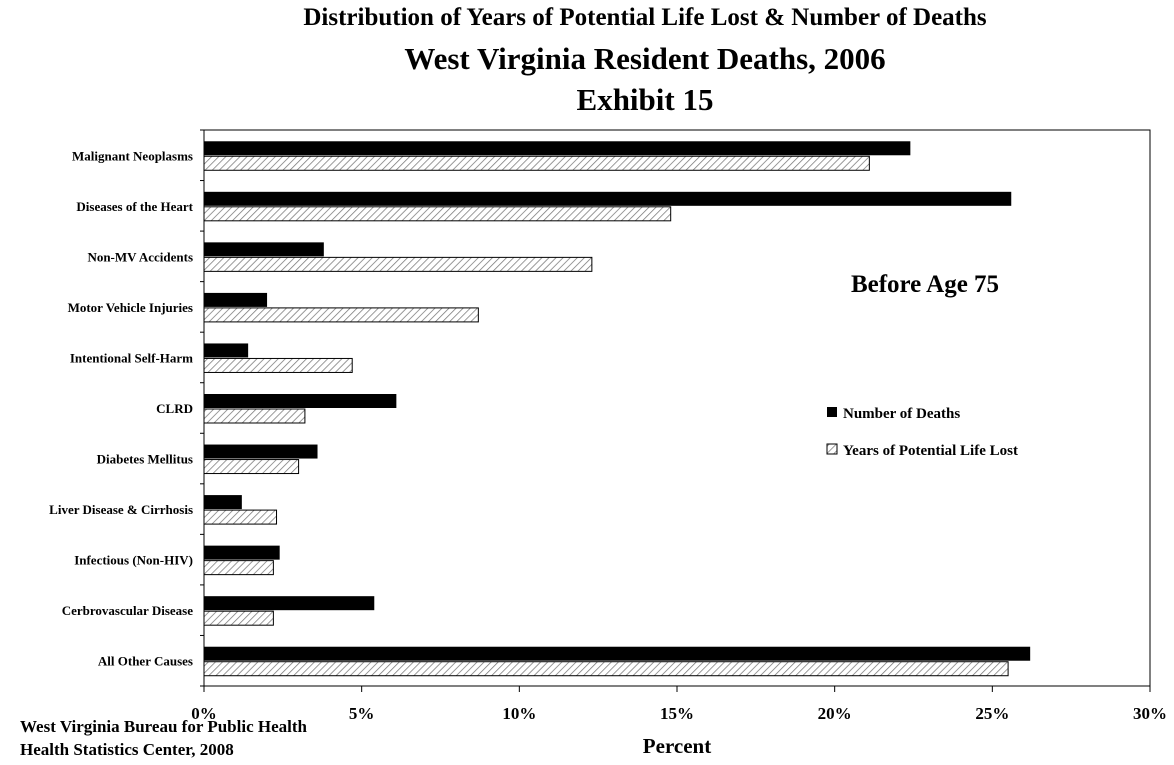 The image size is (1174, 765). What do you see at coordinates (835, 713) in the screenshot?
I see `x-tick-label: 20%` at bounding box center [835, 713].